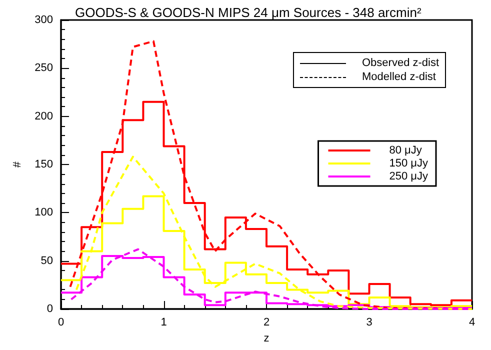  What do you see at coordinates (43, 20) in the screenshot?
I see `y-tick-label: 300` at bounding box center [43, 20].